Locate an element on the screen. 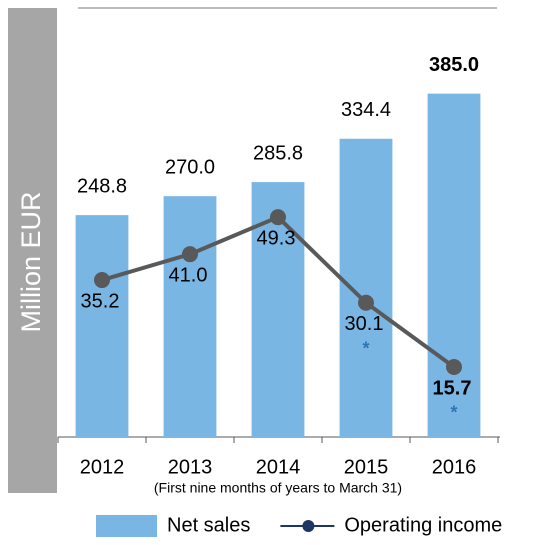  x-tick-label: 2014 is located at coordinates (278, 467).